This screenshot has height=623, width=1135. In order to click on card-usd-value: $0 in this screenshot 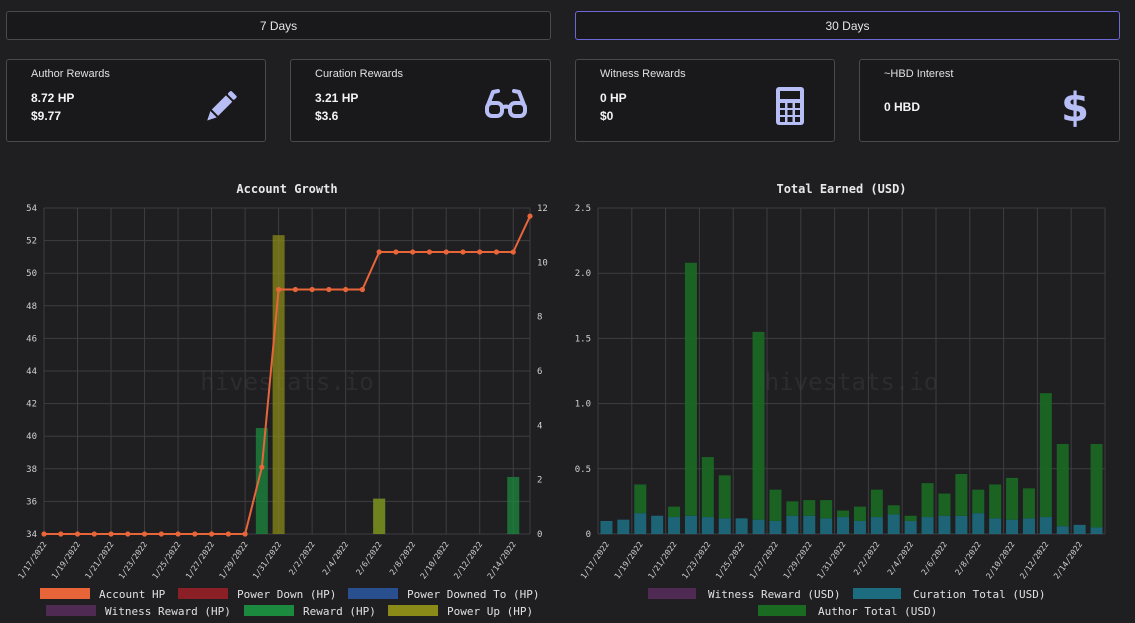, I will do `click(607, 116)`.